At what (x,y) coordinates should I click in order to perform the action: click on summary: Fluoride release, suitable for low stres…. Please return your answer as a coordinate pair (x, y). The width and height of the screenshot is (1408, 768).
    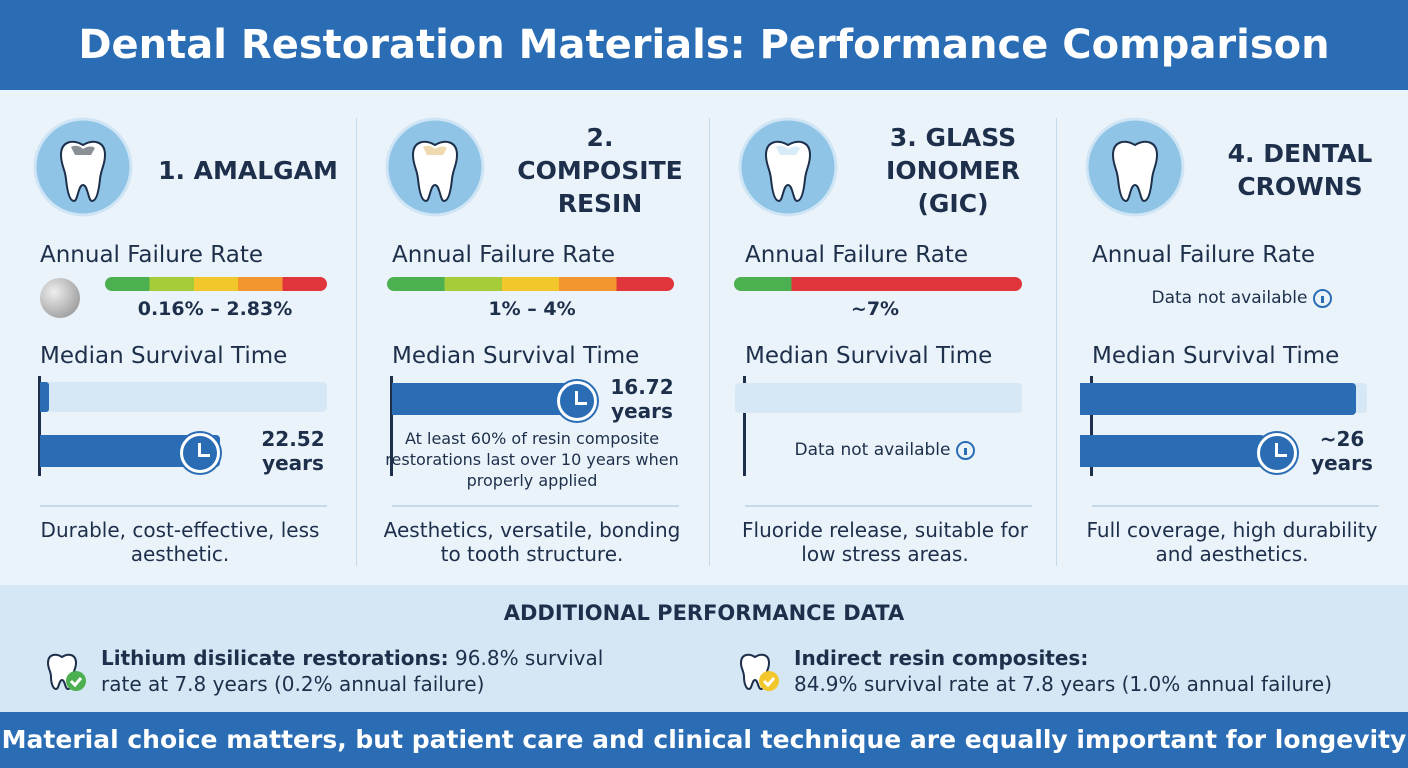
    Looking at the image, I should click on (885, 542).